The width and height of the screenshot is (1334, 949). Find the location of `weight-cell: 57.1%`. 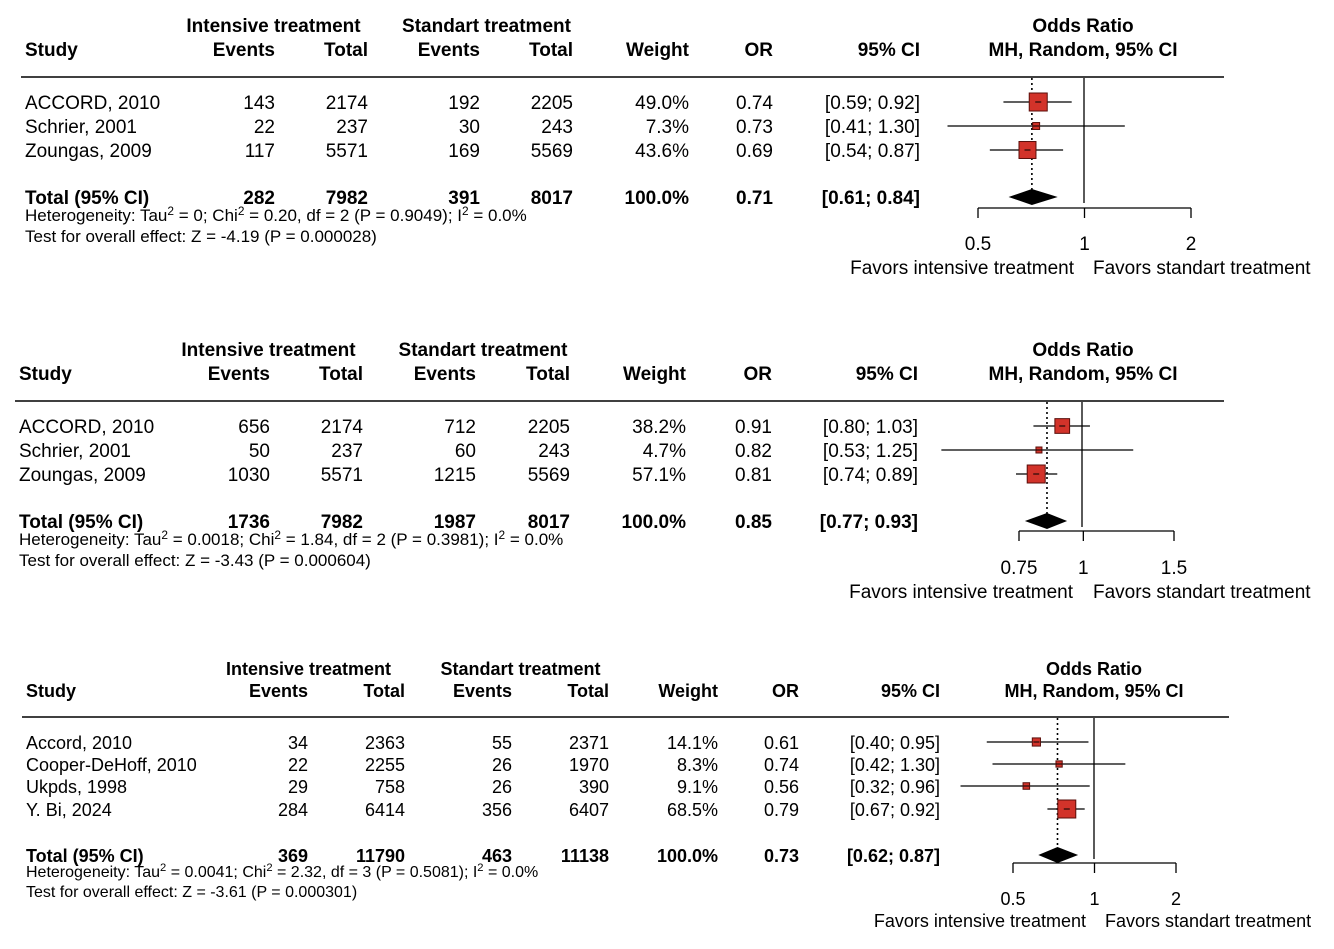

weight-cell: 57.1% is located at coordinates (659, 475).